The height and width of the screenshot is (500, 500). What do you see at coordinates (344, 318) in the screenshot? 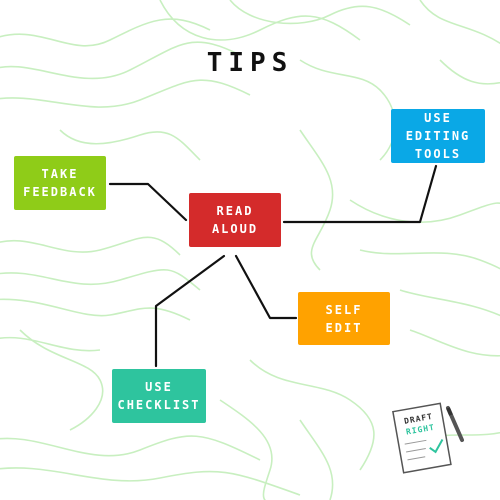
I see `node-self-edit: SELF EDIT` at bounding box center [344, 318].